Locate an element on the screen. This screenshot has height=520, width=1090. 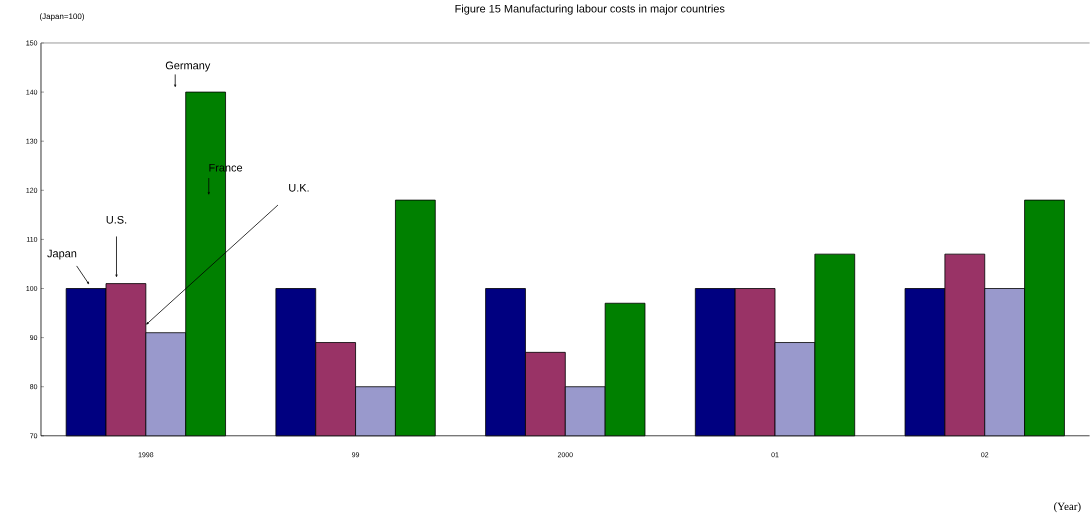
x-axis-title: (Year) is located at coordinates (1067, 507).